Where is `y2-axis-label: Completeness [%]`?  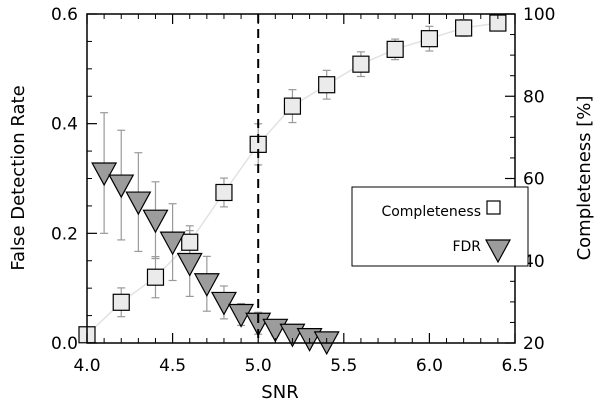
y2-axis-label: Completeness [%] is located at coordinates (584, 178).